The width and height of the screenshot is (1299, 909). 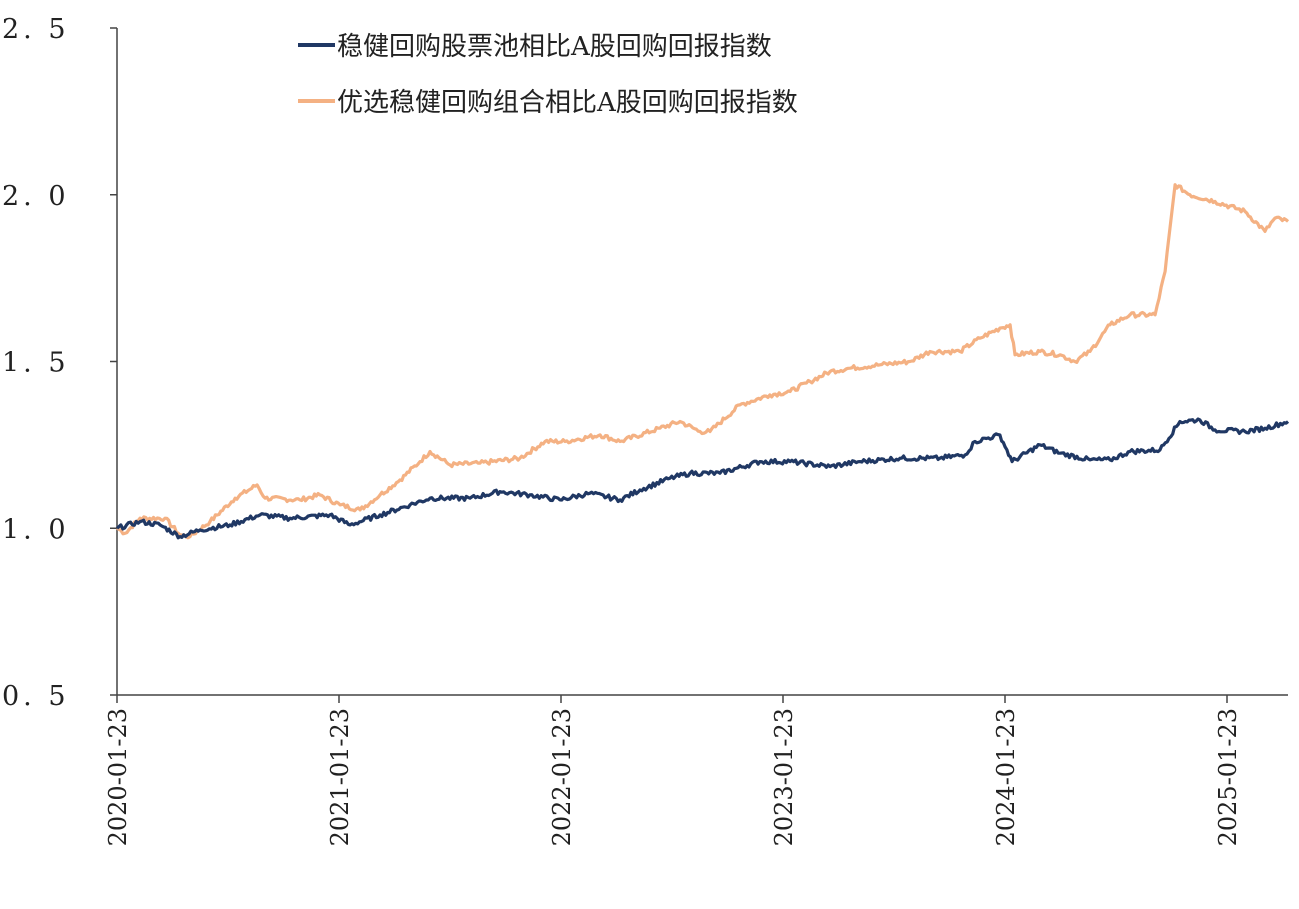 I want to click on x-tick-label: 2025-01-23, so click(x=1228, y=777).